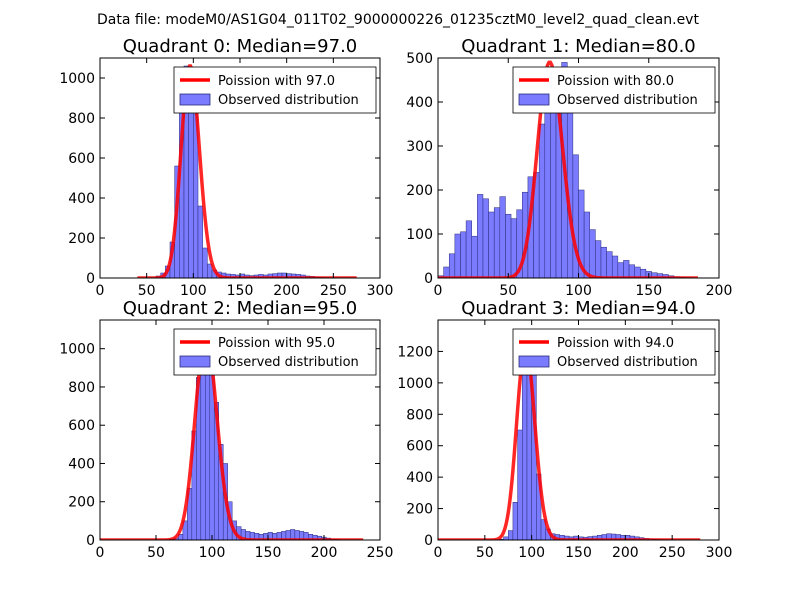 This screenshot has height=600, width=800. I want to click on y-tick-label: 100, so click(419, 235).